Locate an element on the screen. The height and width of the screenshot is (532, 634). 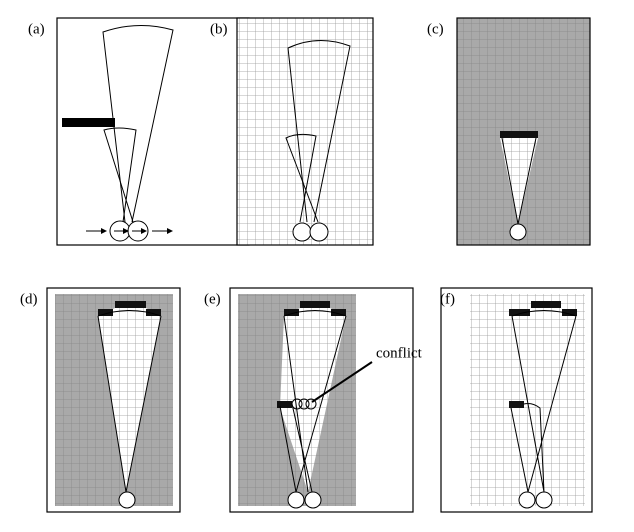
panel-c: (c) is located at coordinates (509, 131).